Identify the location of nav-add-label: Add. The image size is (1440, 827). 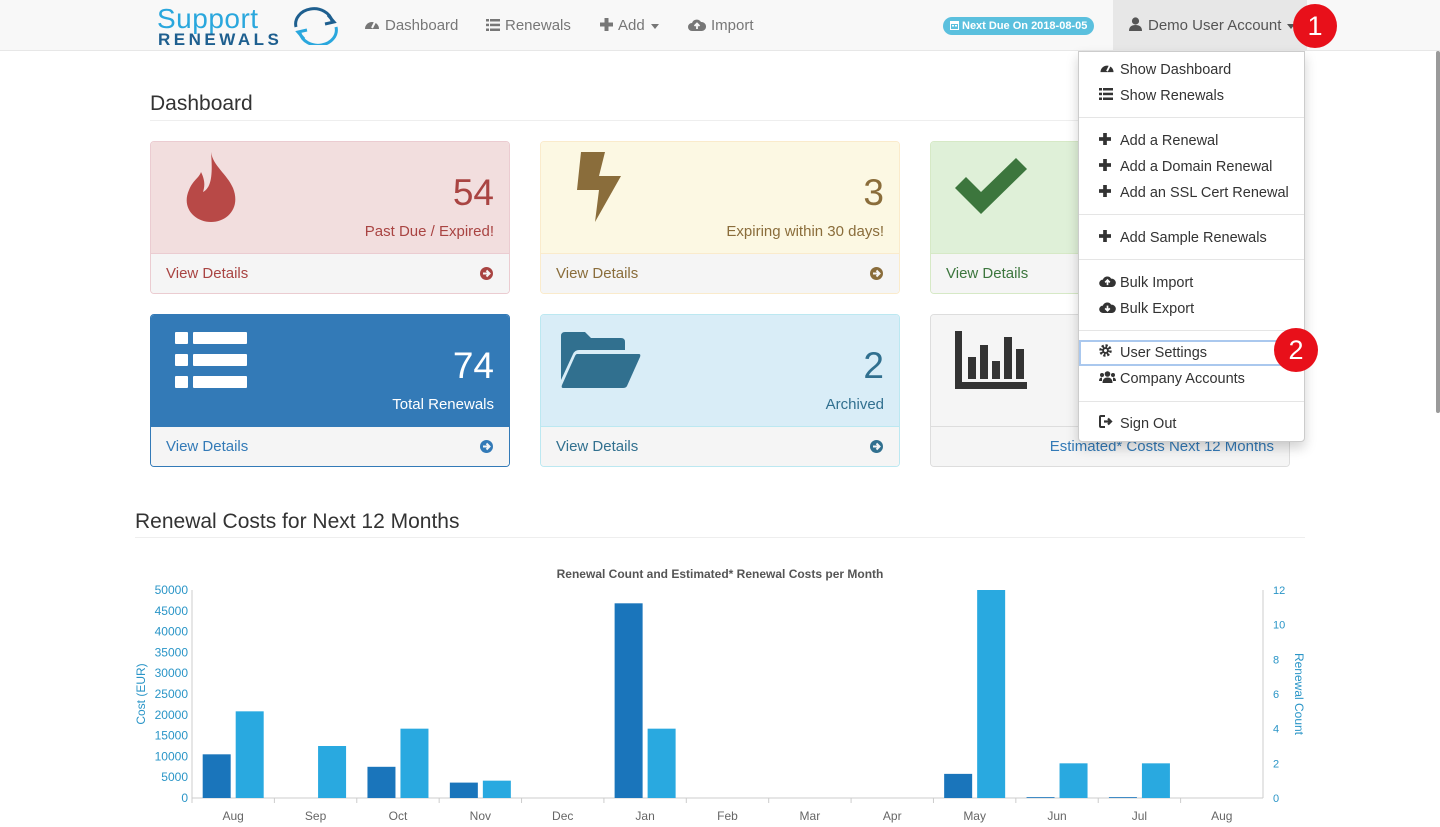
(631, 25).